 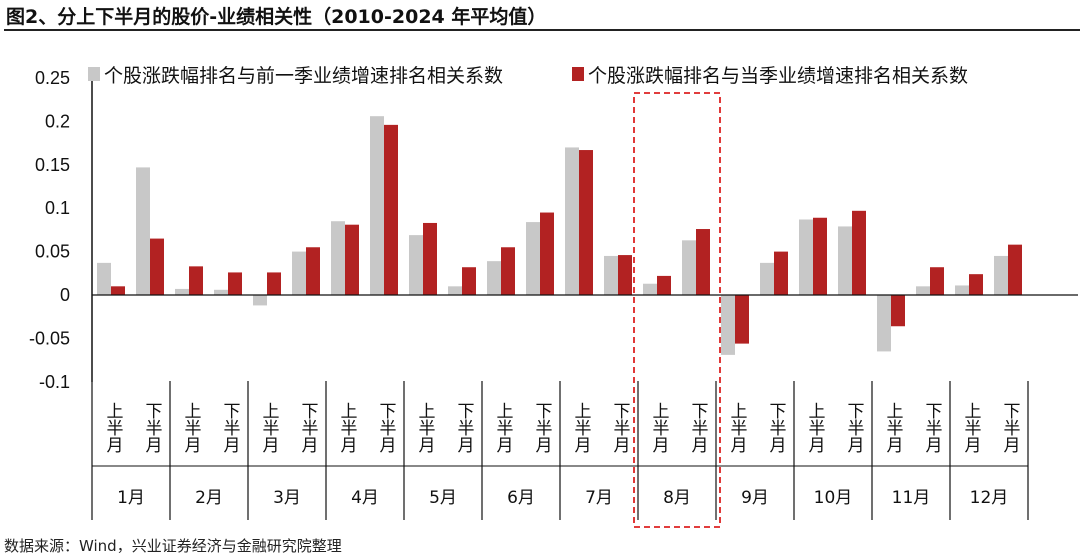 What do you see at coordinates (209, 498) in the screenshot?
I see `month-label: 2月` at bounding box center [209, 498].